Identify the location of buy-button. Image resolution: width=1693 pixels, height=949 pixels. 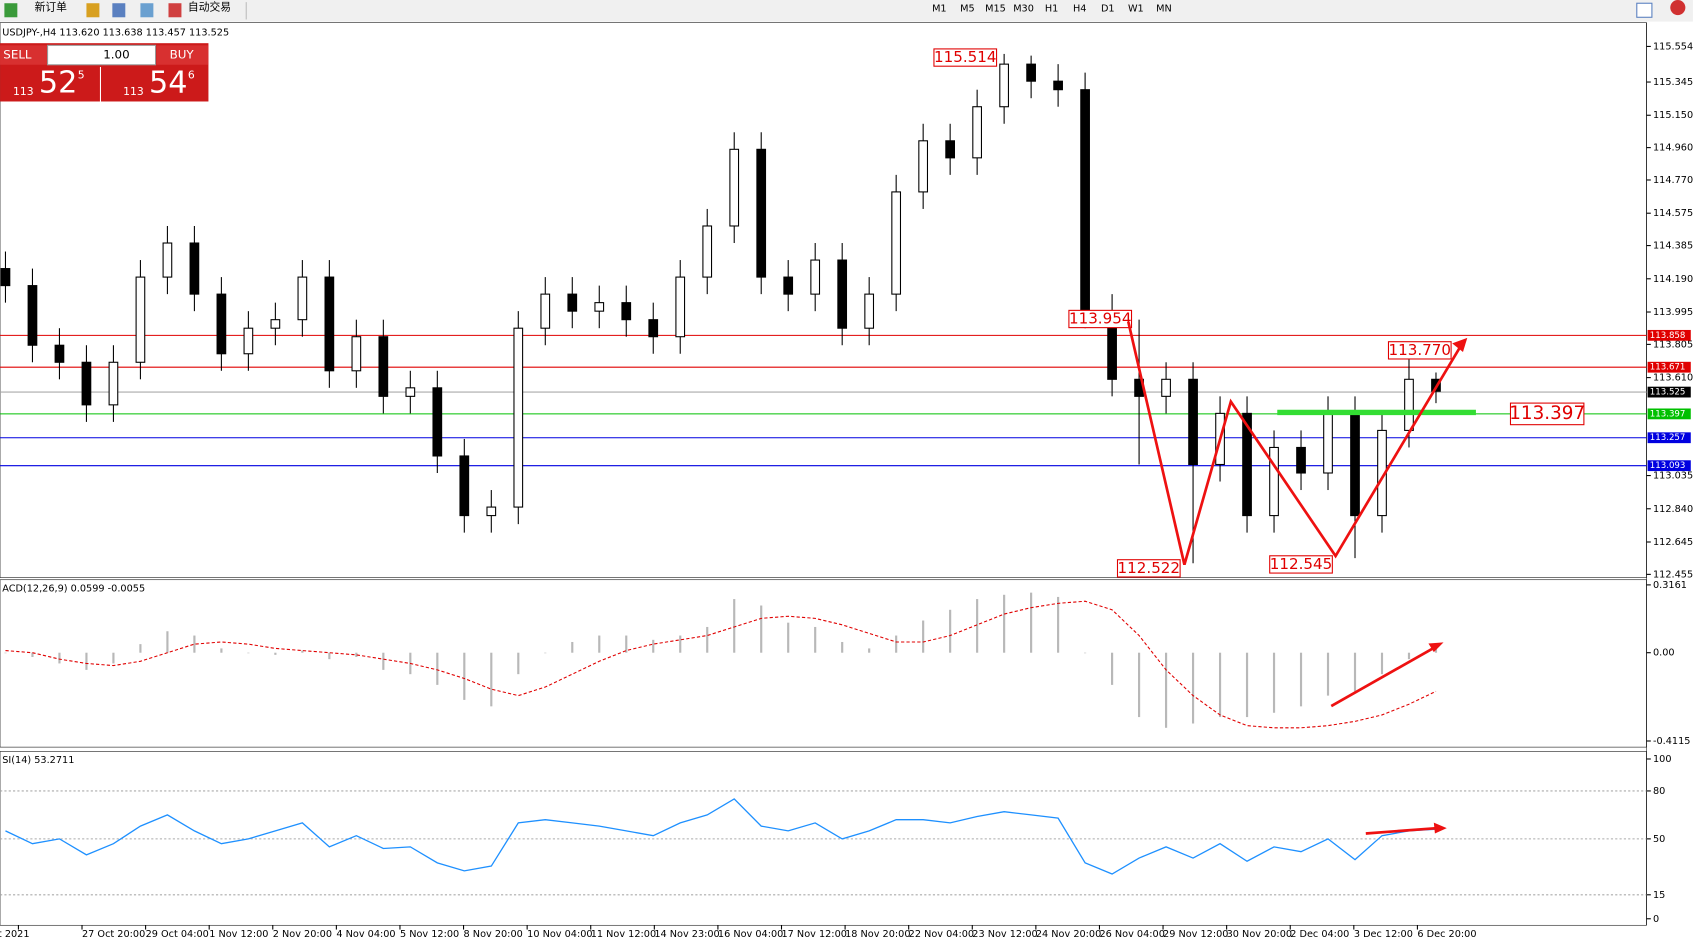
(182, 55).